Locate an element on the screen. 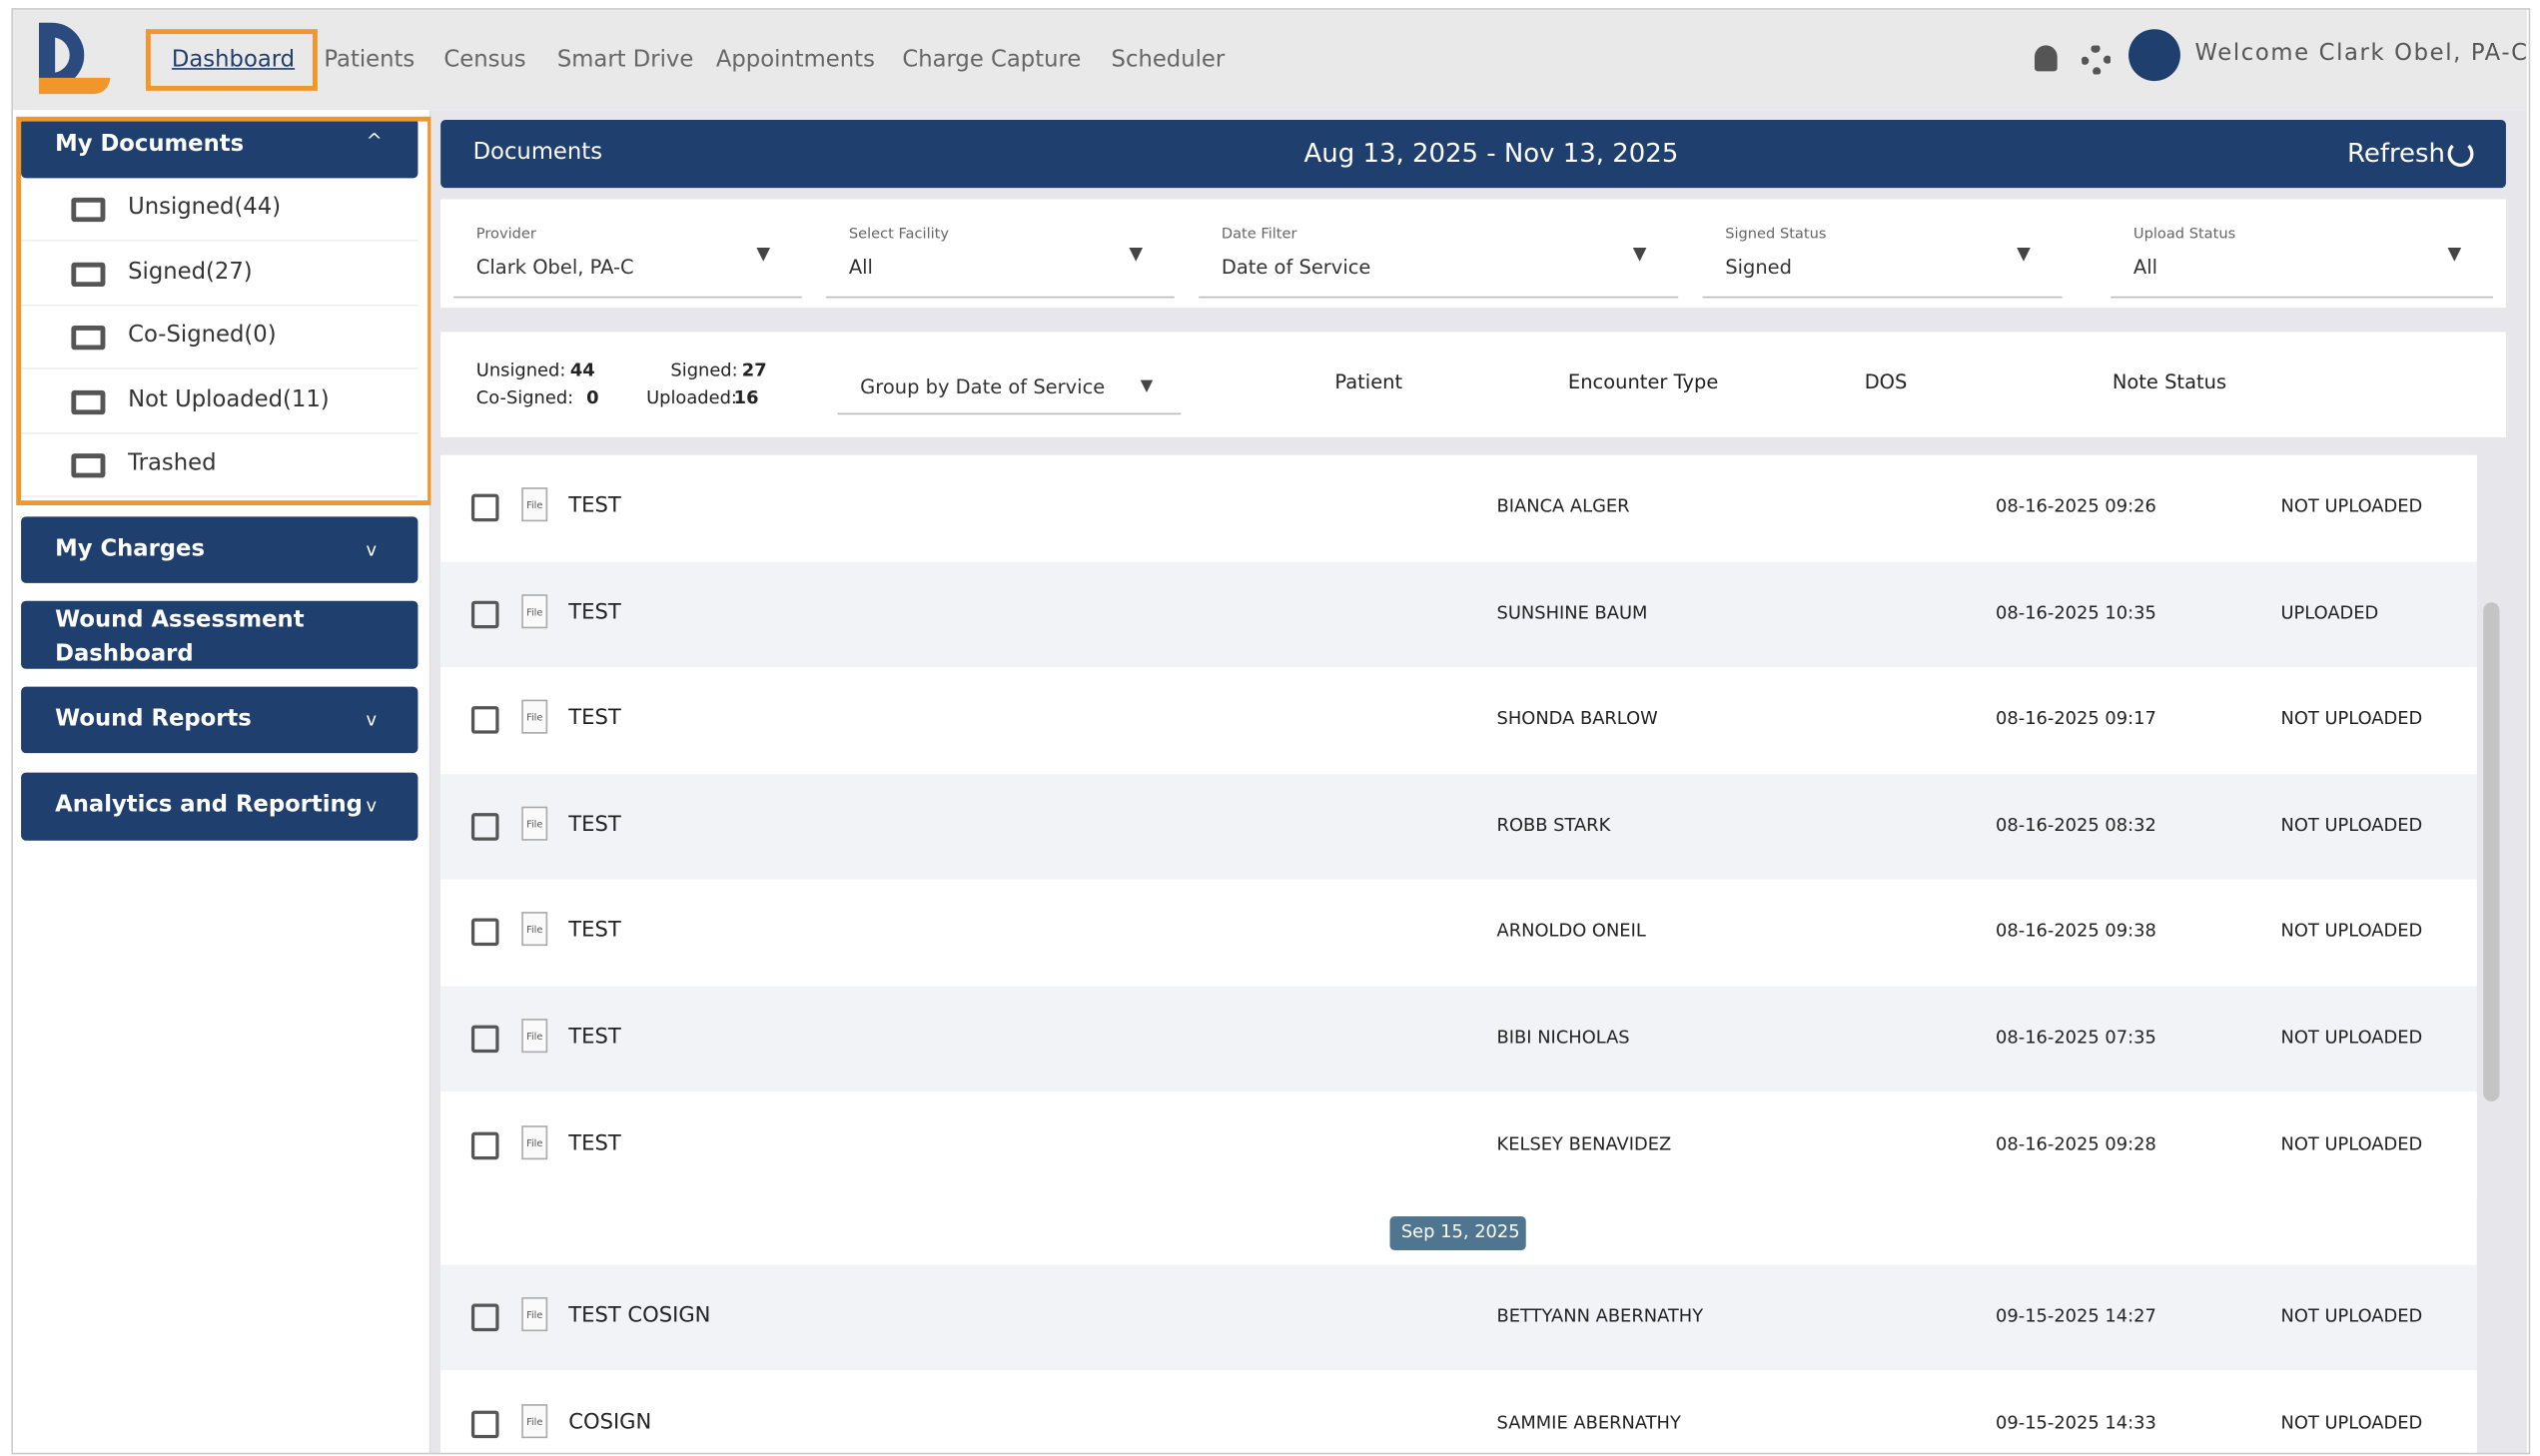  summary-value: 27 is located at coordinates (754, 370).